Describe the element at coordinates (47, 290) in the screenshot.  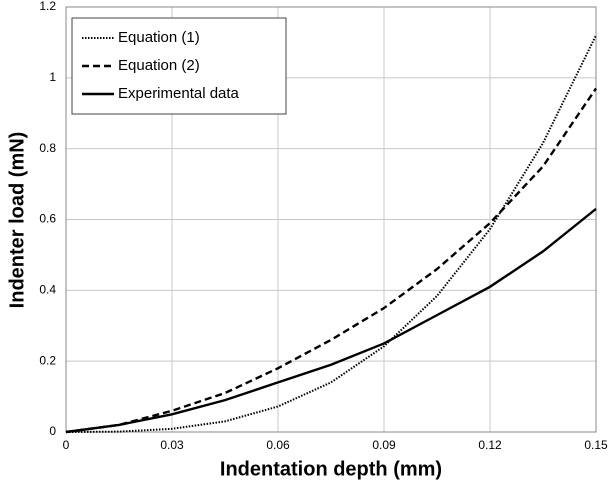
I see `y-tick-label: 0.4` at that location.